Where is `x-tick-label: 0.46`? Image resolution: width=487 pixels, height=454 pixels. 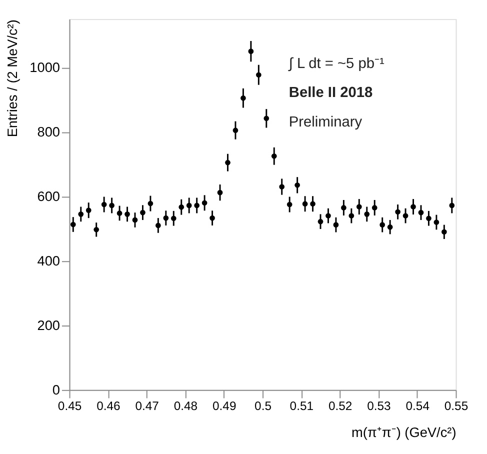 x-tick-label: 0.46 is located at coordinates (108, 405).